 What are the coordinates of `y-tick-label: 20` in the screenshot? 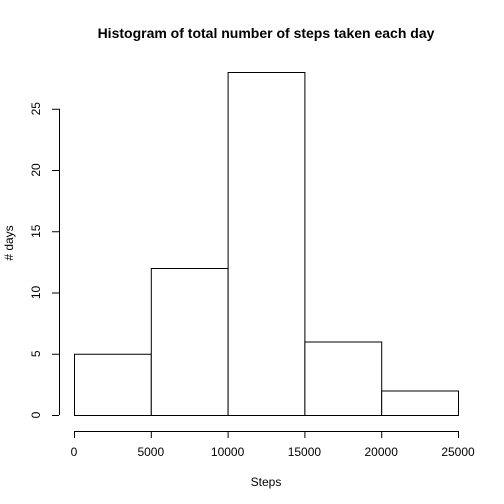 It's located at (36, 170).